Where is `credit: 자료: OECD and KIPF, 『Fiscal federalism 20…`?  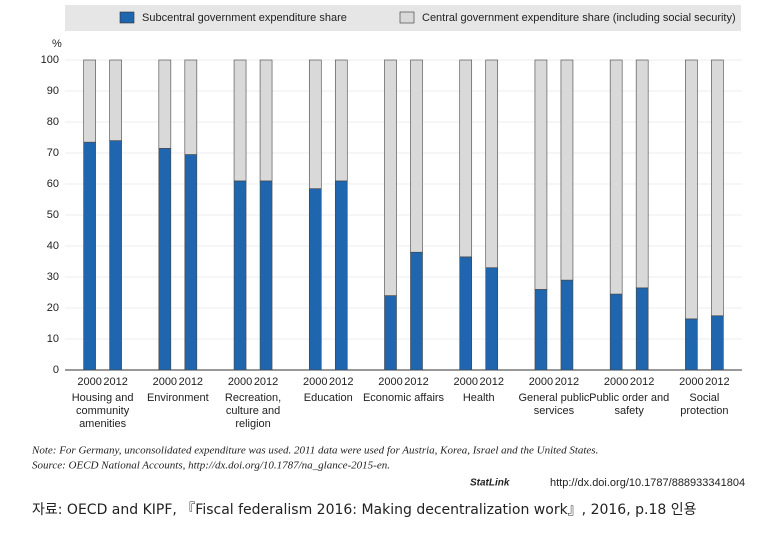
credit: 자료: OECD and KIPF, 『Fiscal federalism 20… is located at coordinates (364, 510).